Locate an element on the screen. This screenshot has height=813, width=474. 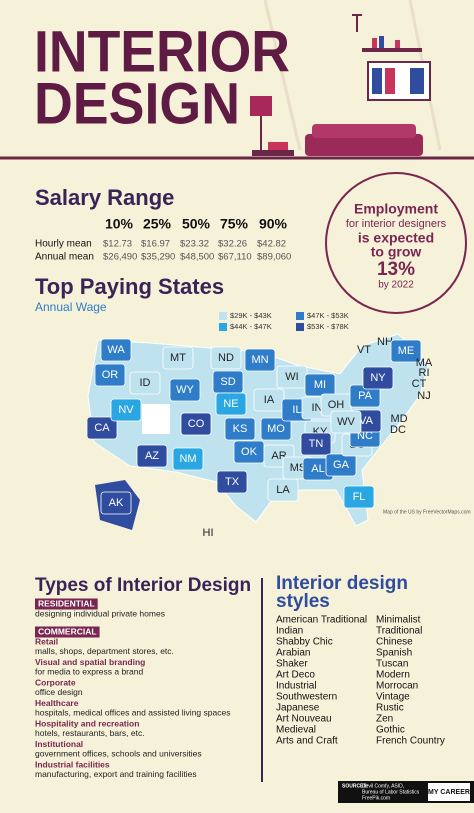
style-item: Tuscan is located at coordinates (392, 664).